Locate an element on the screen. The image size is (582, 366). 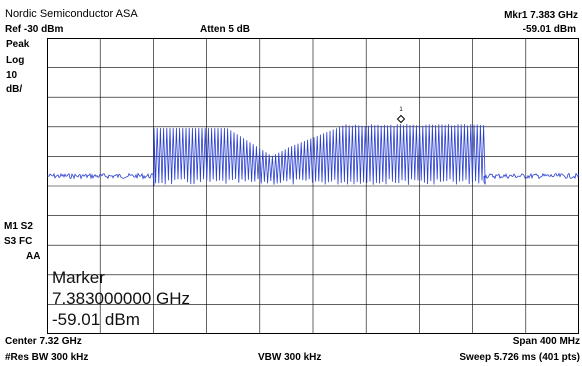
marker-number: 1 is located at coordinates (401, 110).